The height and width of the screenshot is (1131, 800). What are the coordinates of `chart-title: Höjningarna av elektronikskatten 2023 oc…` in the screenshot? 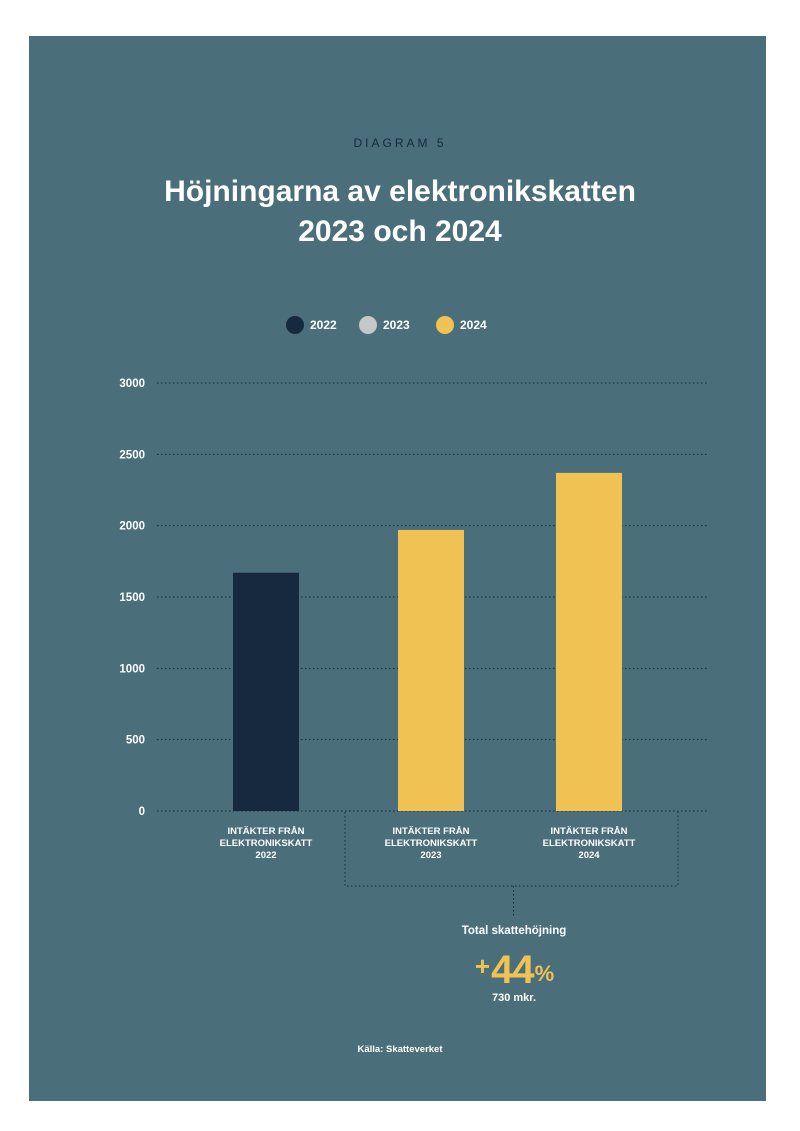 It's located at (400, 212).